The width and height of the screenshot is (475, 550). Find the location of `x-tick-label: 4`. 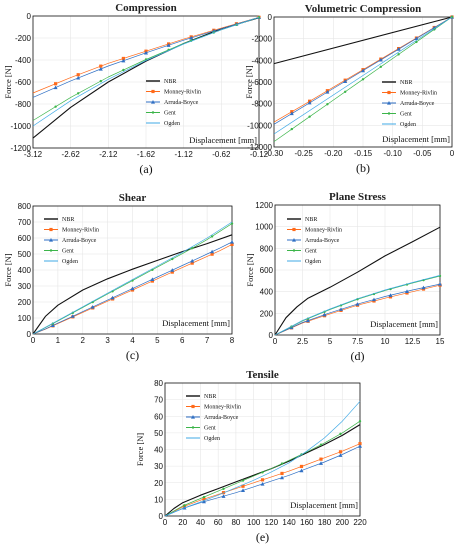

x-tick-label: 4 is located at coordinates (132, 340).